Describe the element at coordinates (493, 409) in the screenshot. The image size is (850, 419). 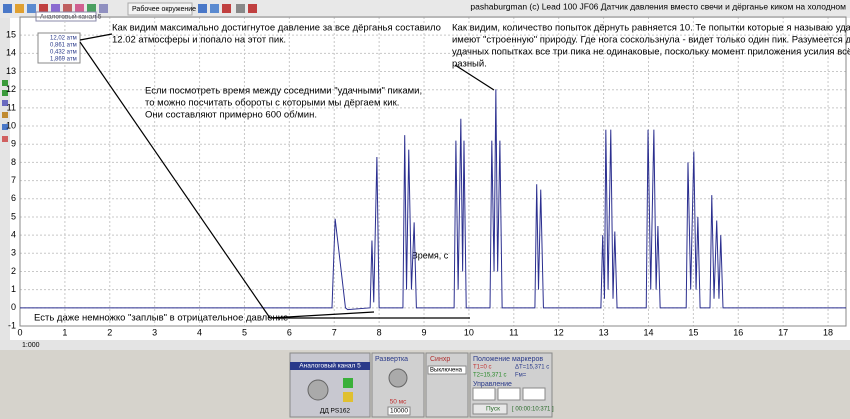
I see `panel-start: Пуск` at that location.